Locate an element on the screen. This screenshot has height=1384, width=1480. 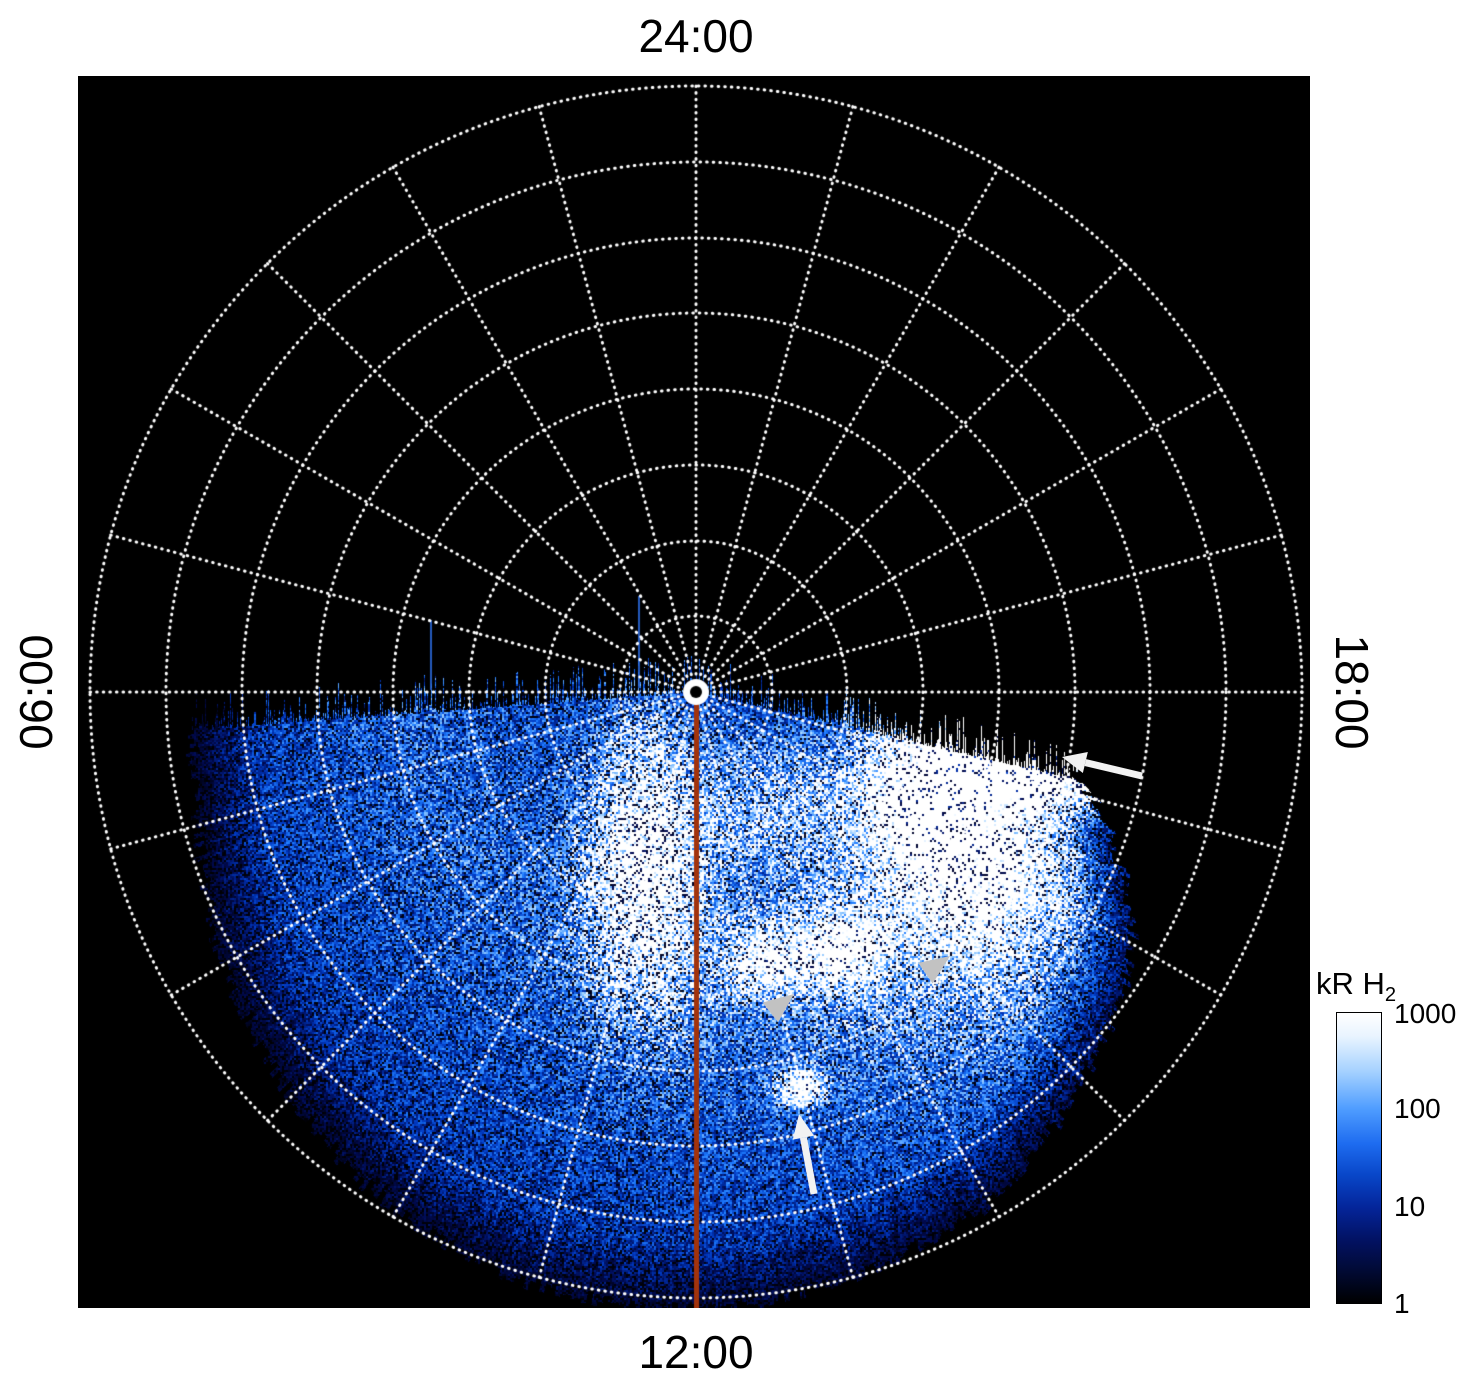
colorbar-gradient-bar is located at coordinates (1359, 1158).